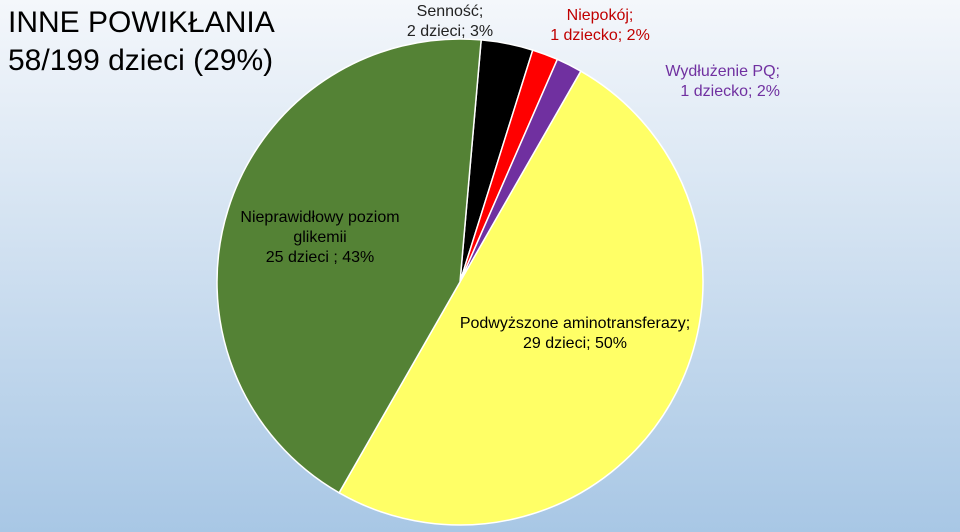 The width and height of the screenshot is (960, 532). What do you see at coordinates (722, 71) in the screenshot?
I see `category-label: Wydłużenie PQ;` at bounding box center [722, 71].